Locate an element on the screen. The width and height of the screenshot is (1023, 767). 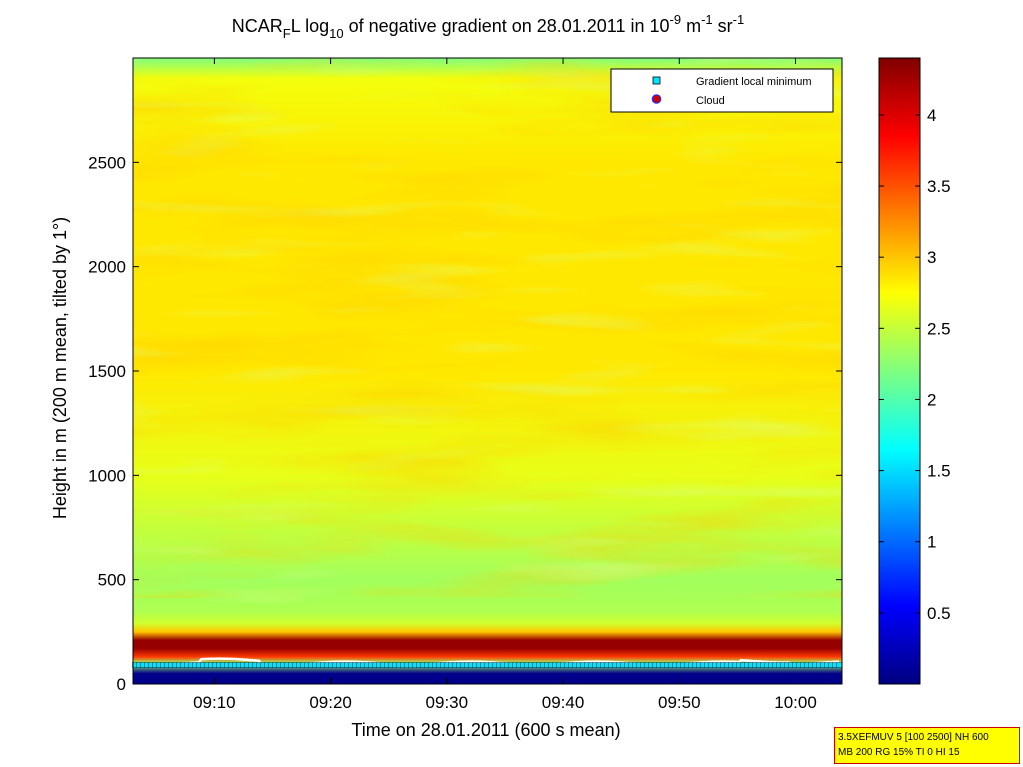
legend-marker-circle-icon is located at coordinates (656, 99).